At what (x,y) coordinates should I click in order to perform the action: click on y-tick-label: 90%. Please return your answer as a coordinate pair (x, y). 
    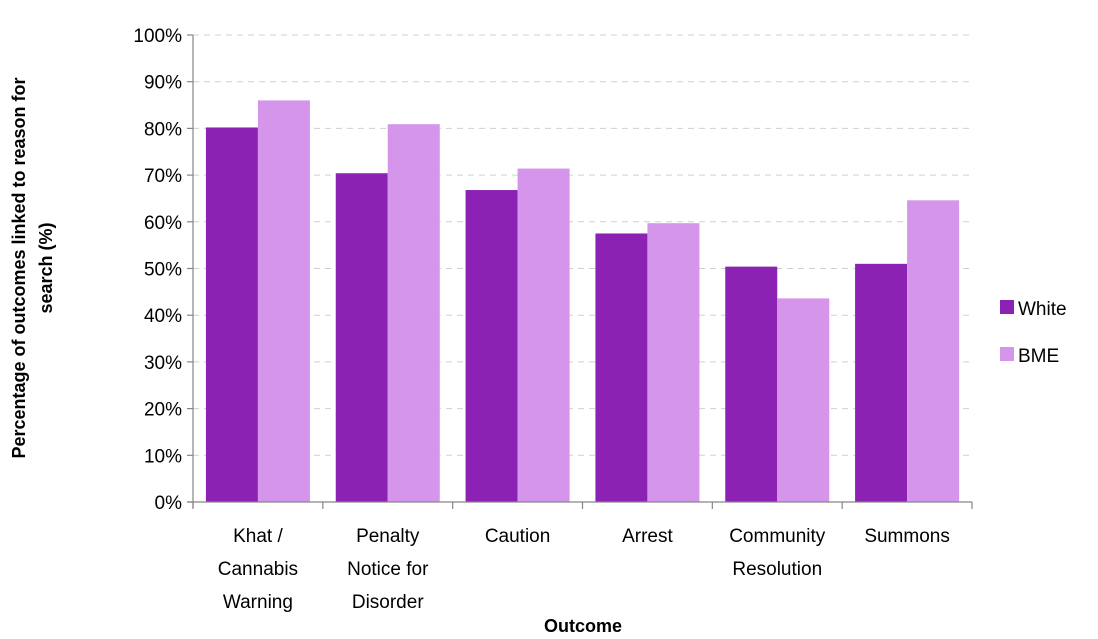
    Looking at the image, I should click on (163, 83).